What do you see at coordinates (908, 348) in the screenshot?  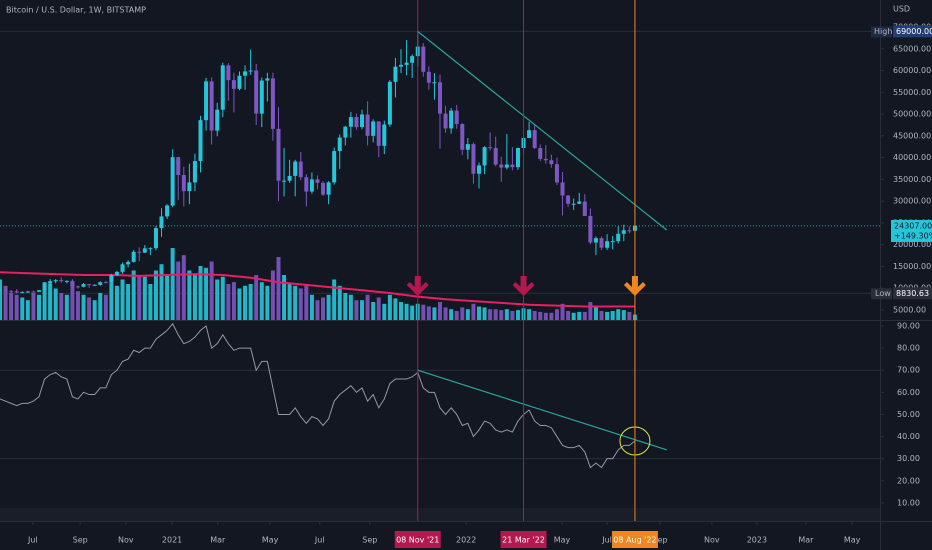 I see `rsi-tick-label: 80.00` at bounding box center [908, 348].